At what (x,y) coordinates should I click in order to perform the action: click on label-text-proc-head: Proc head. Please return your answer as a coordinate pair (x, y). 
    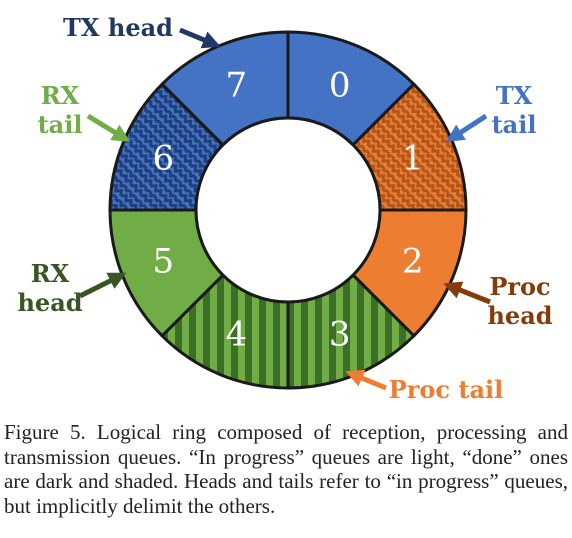
    Looking at the image, I should click on (519, 301).